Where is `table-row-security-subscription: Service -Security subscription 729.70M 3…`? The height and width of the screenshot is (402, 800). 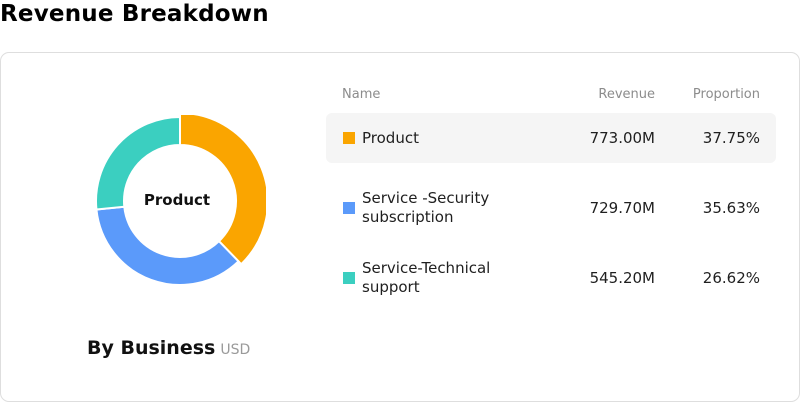
table-row-security-subscription: Service -Security subscription 729.70M 3… is located at coordinates (551, 208).